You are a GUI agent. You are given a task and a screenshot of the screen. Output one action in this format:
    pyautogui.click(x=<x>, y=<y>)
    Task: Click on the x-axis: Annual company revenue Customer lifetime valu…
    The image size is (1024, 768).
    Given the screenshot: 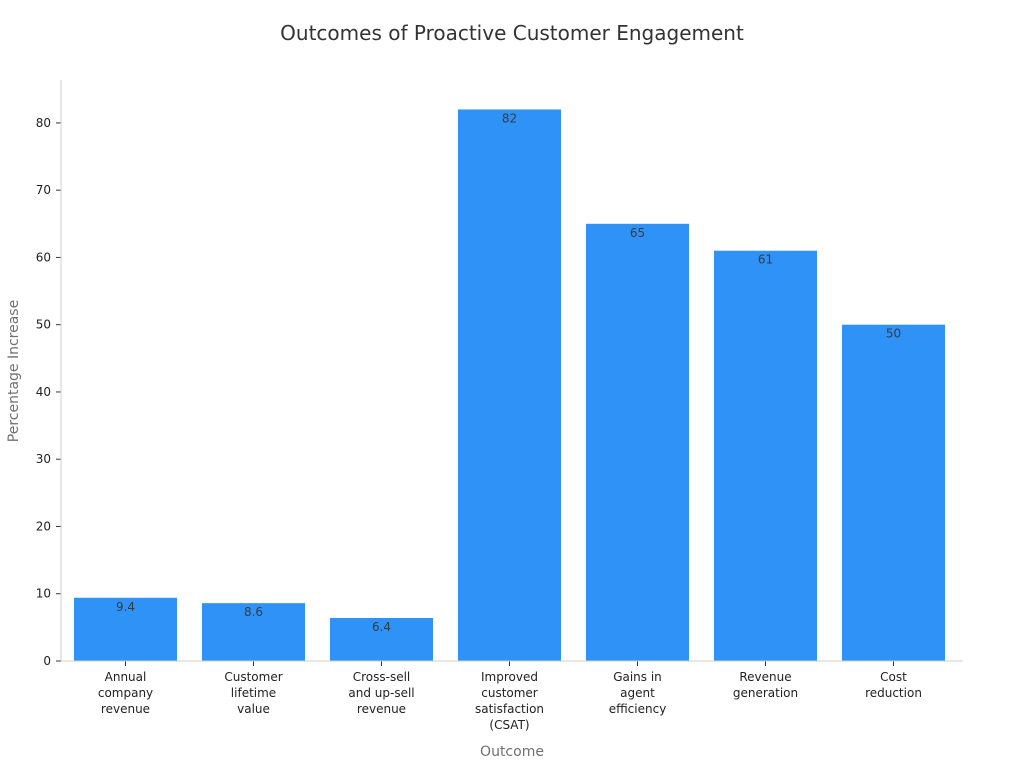 What is the action you would take?
    pyautogui.click(x=510, y=696)
    